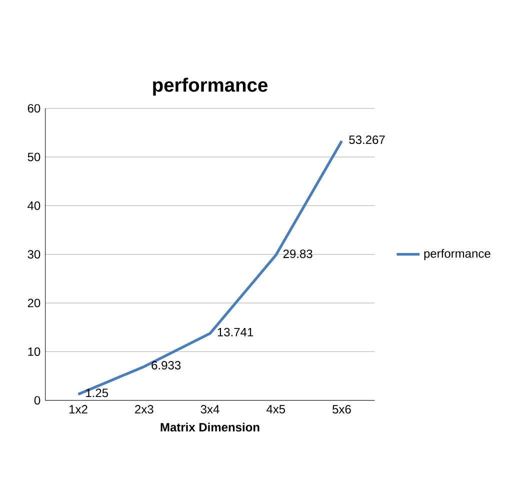 The height and width of the screenshot is (499, 509). I want to click on y-tick-label: 30, so click(34, 254).